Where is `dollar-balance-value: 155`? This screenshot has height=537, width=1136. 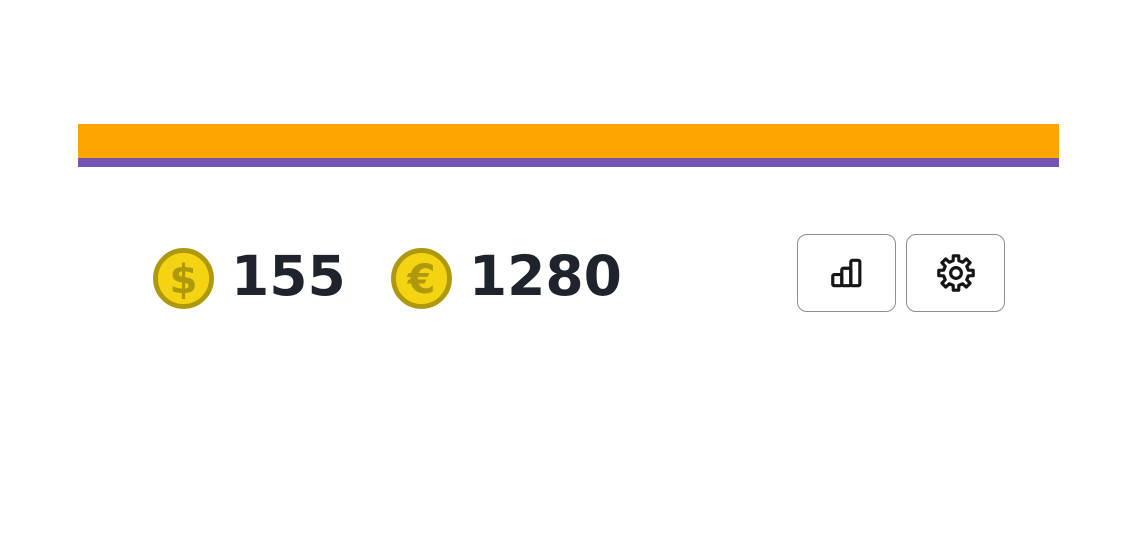
dollar-balance-value: 155 is located at coordinates (288, 276).